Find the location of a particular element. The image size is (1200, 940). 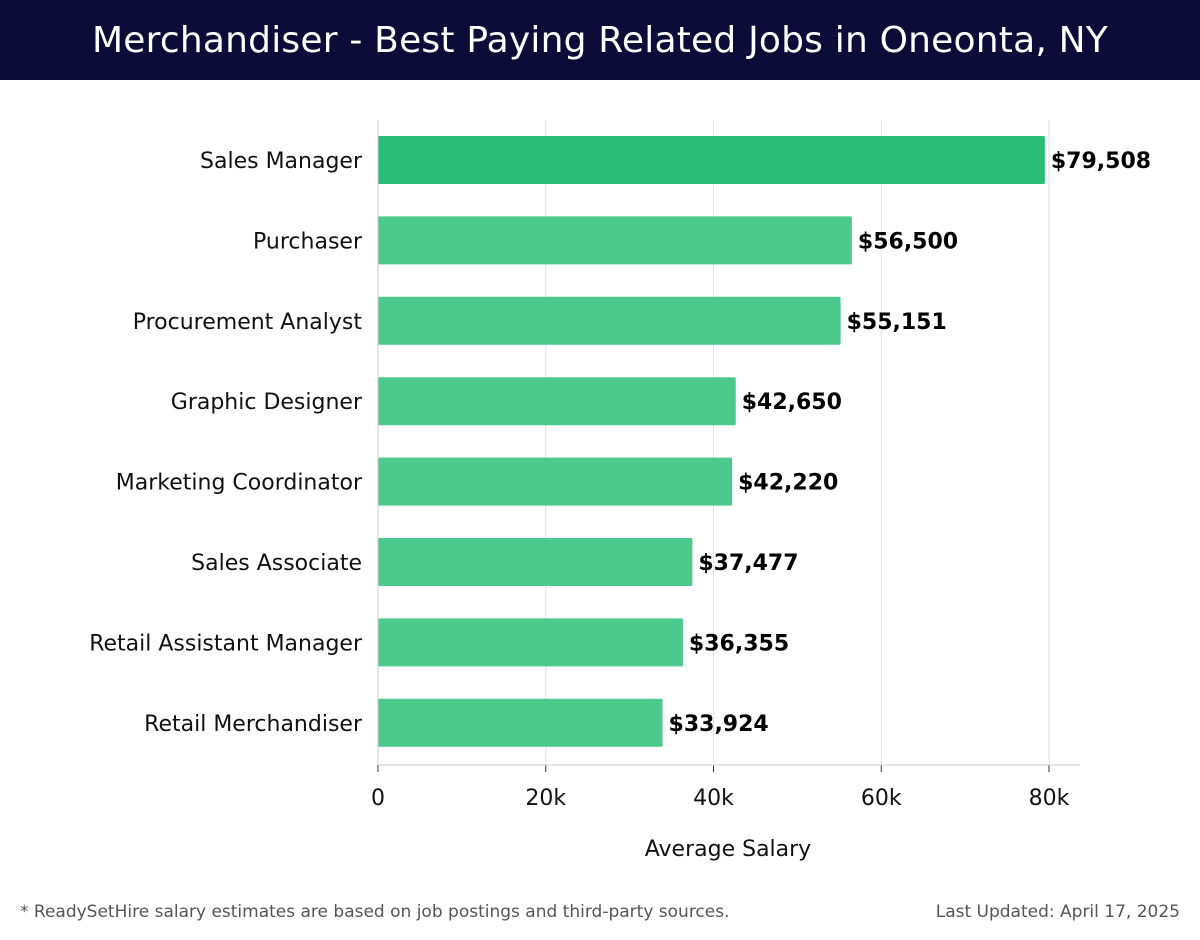

value-label: $33,924 is located at coordinates (719, 724).